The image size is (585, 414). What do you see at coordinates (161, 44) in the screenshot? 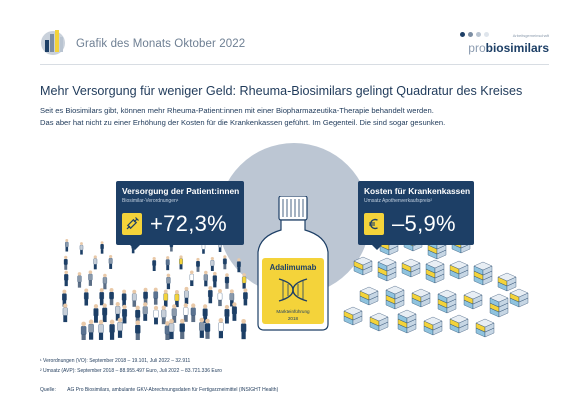
I see `page-title: Grafik des Monats Oktober 2022` at bounding box center [161, 44].